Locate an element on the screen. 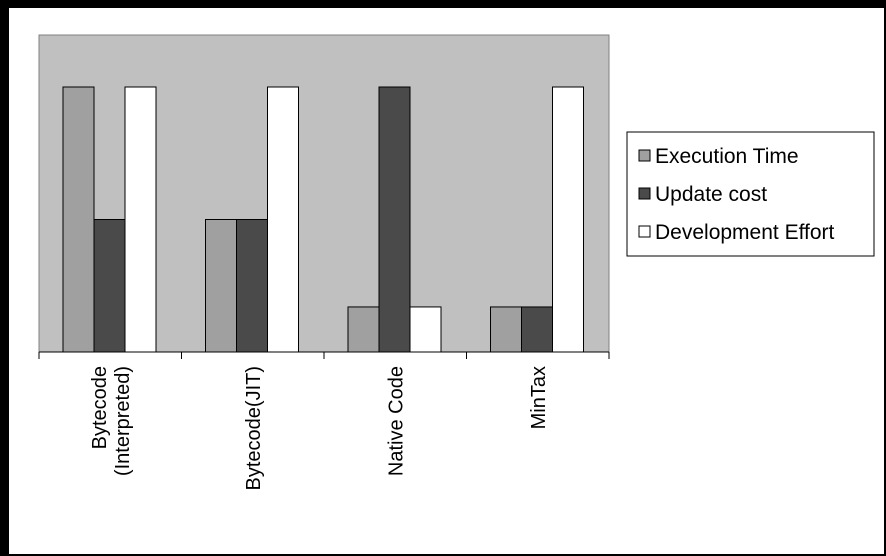  x-axis is located at coordinates (324, 355).